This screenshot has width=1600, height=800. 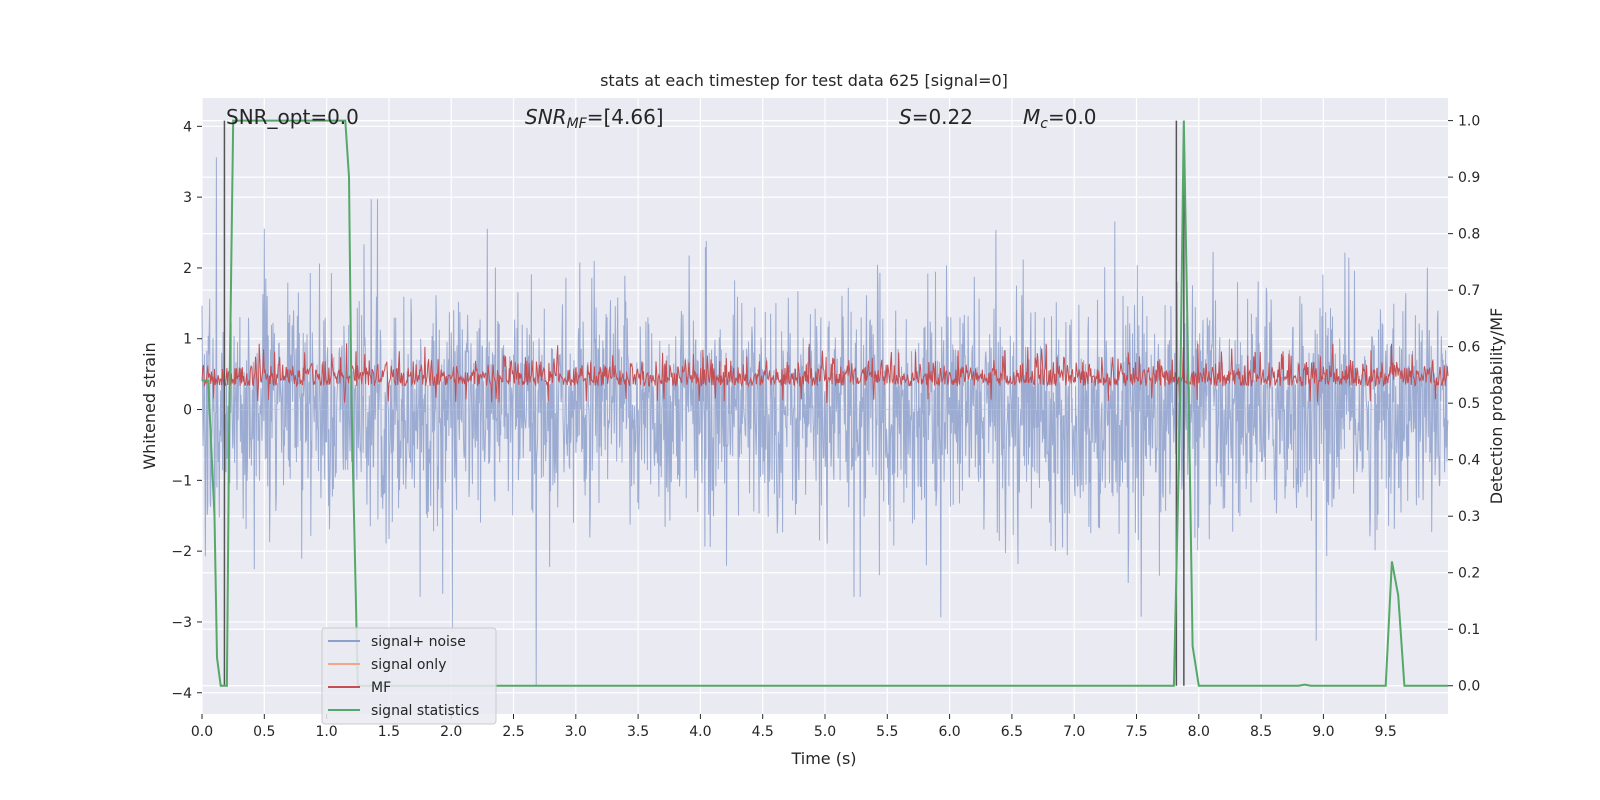 I want to click on x-tick-label-0: 0.0, so click(x=202, y=732).